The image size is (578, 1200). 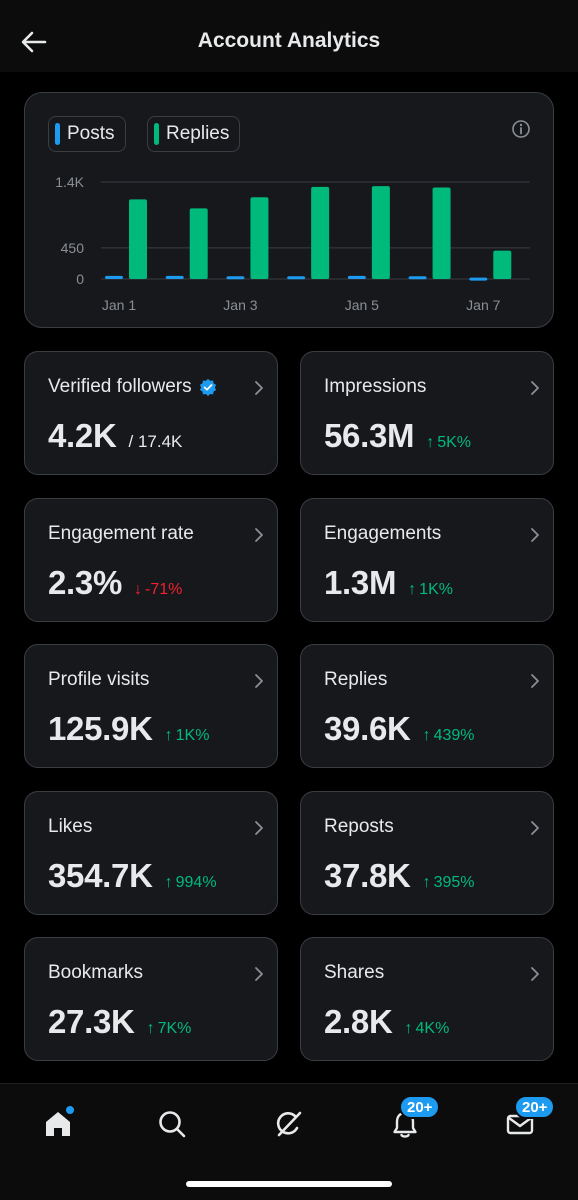 I want to click on metric-change-value: 994%, so click(x=196, y=882).